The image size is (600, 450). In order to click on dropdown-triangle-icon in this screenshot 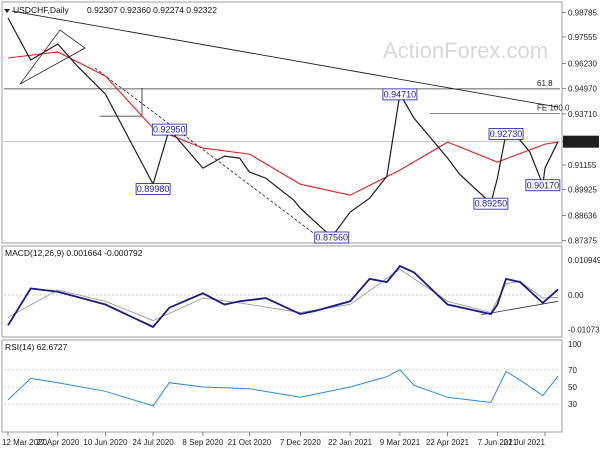, I will do `click(7, 11)`.